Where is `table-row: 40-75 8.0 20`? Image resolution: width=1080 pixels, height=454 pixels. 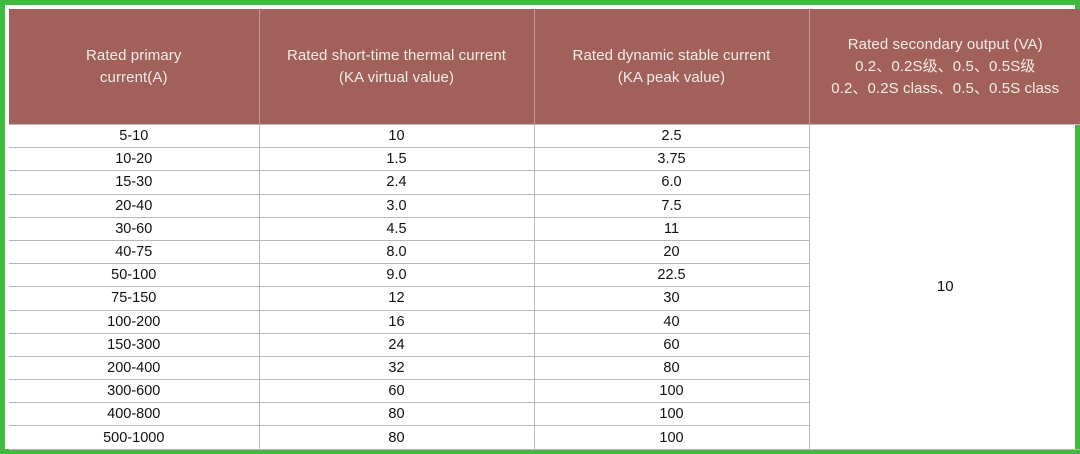 table-row: 40-75 8.0 20 is located at coordinates (544, 252).